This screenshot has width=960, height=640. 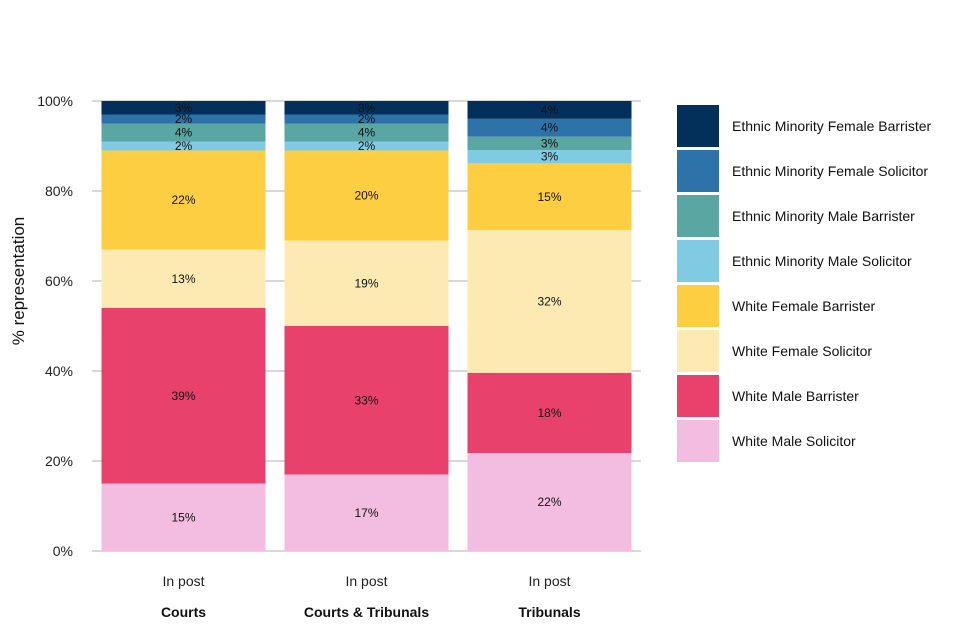 What do you see at coordinates (59, 191) in the screenshot?
I see `y-tick-label: 80%` at bounding box center [59, 191].